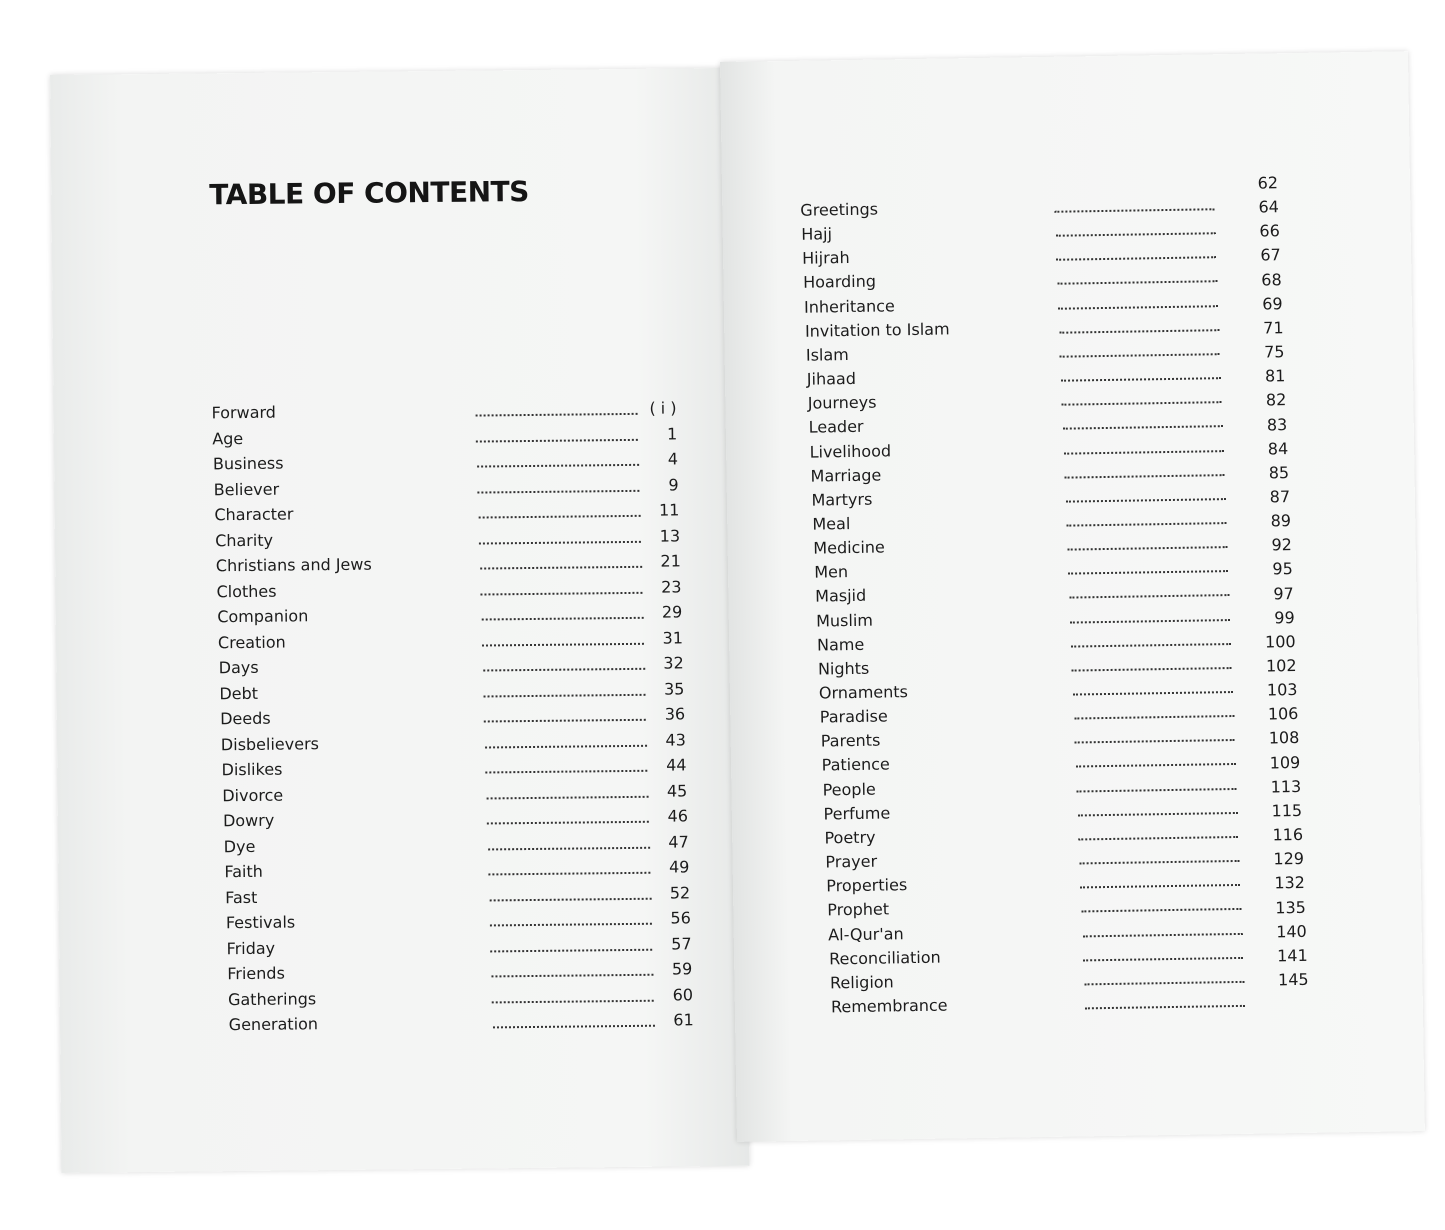 Image resolution: width=1445 pixels, height=1230 pixels. What do you see at coordinates (469, 1024) in the screenshot?
I see `toc-entry: Generation 61` at bounding box center [469, 1024].